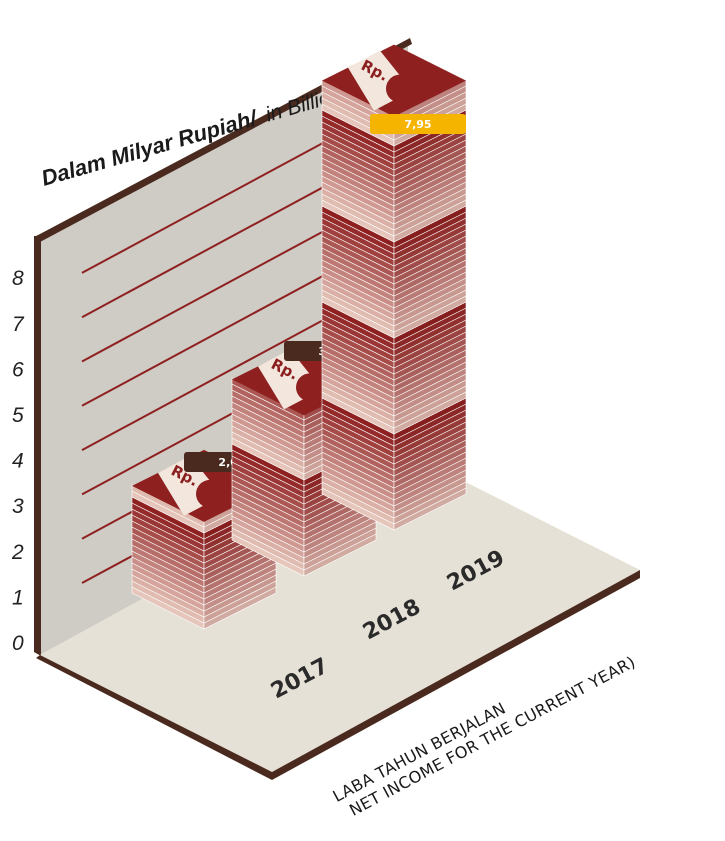 This screenshot has width=725, height=841. I want to click on y-tick-label: 4, so click(18, 461).